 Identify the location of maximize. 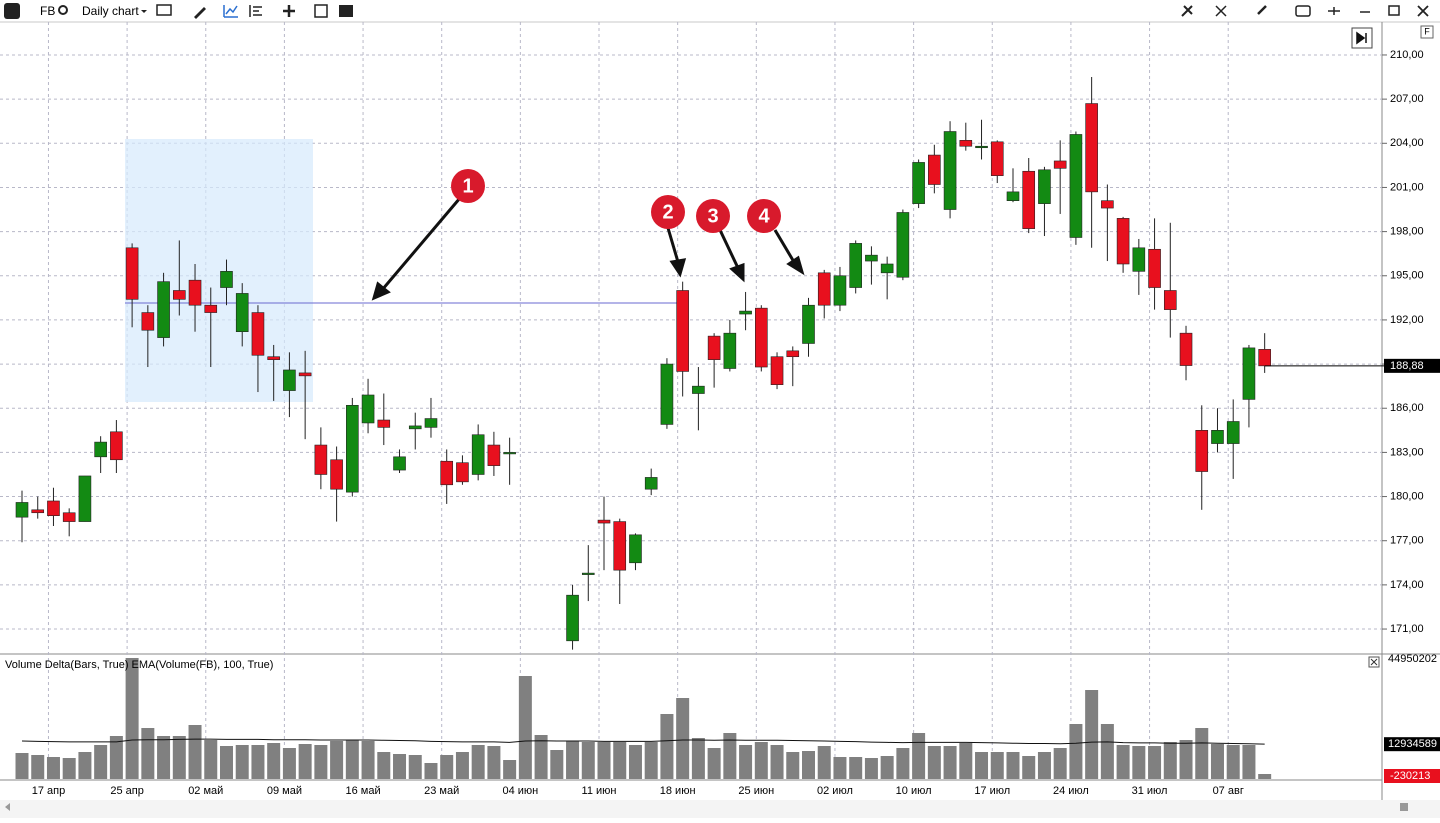
(1394, 10).